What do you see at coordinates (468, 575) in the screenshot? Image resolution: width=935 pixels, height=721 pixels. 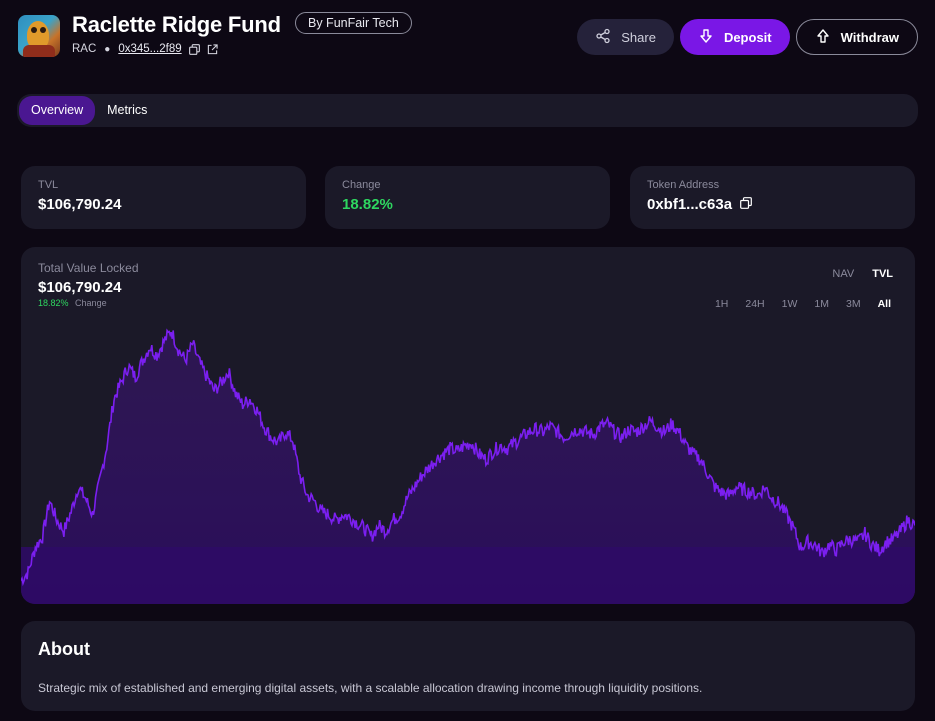 I see `baseline-band` at bounding box center [468, 575].